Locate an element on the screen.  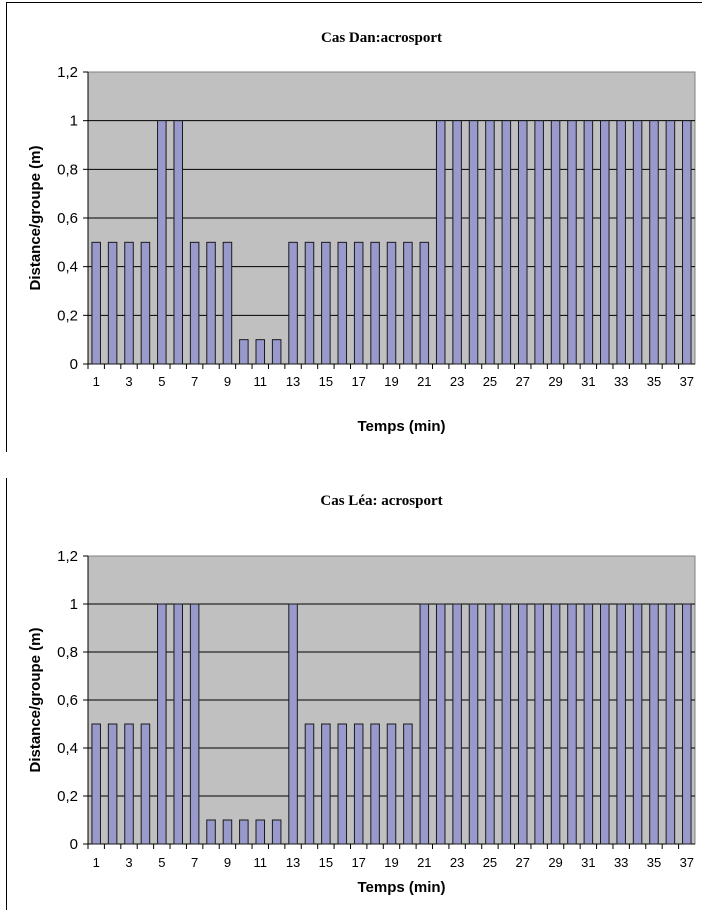
x-tick-label: 1 is located at coordinates (96, 381).